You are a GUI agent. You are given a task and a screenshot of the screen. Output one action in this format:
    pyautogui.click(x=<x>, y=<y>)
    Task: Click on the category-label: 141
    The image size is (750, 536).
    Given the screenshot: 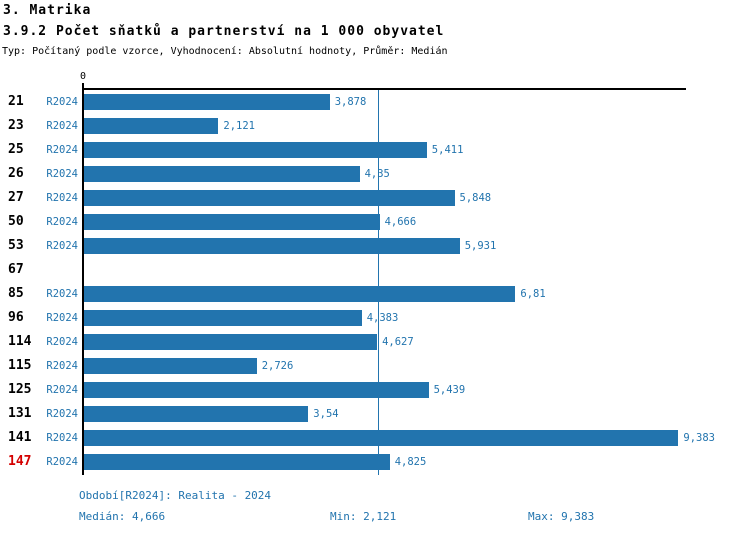 What is the action you would take?
    pyautogui.click(x=20, y=437)
    